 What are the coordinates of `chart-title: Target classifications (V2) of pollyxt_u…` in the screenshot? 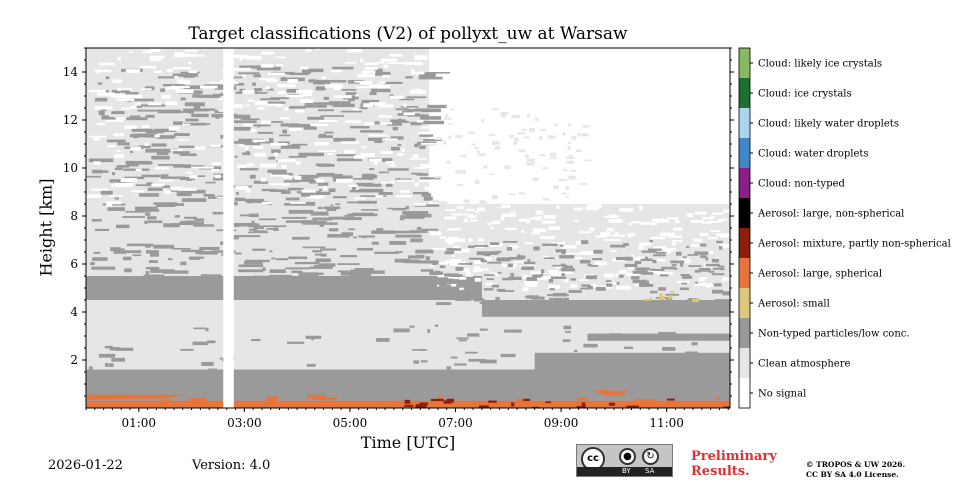 It's located at (408, 34).